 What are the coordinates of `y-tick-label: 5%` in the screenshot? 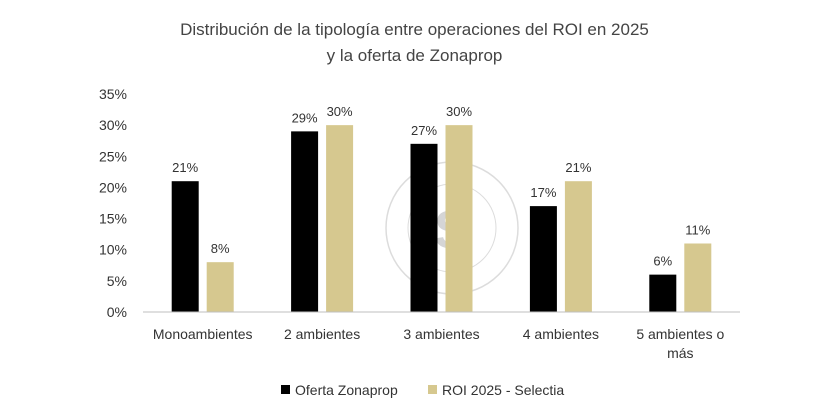 It's located at (117, 281).